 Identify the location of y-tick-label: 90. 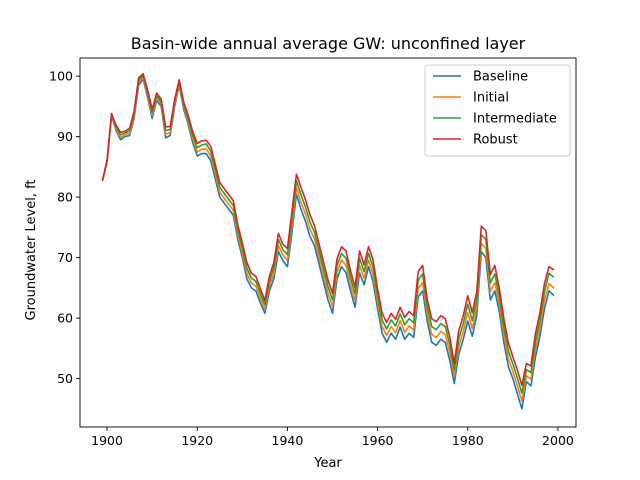
(65, 136).